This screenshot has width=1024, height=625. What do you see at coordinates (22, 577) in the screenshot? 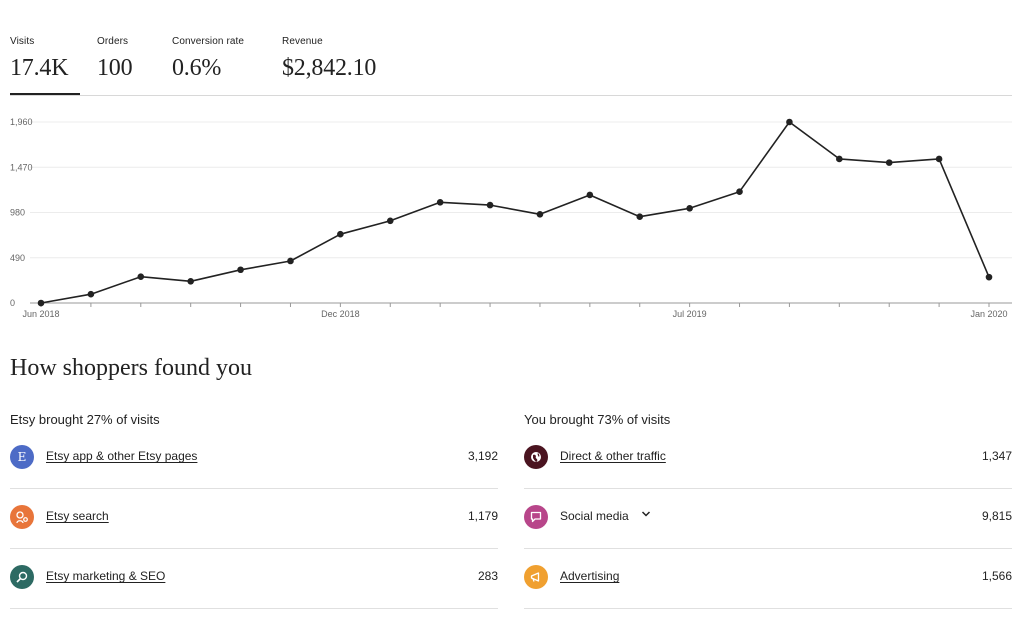
I see `magnifier-icon` at bounding box center [22, 577].